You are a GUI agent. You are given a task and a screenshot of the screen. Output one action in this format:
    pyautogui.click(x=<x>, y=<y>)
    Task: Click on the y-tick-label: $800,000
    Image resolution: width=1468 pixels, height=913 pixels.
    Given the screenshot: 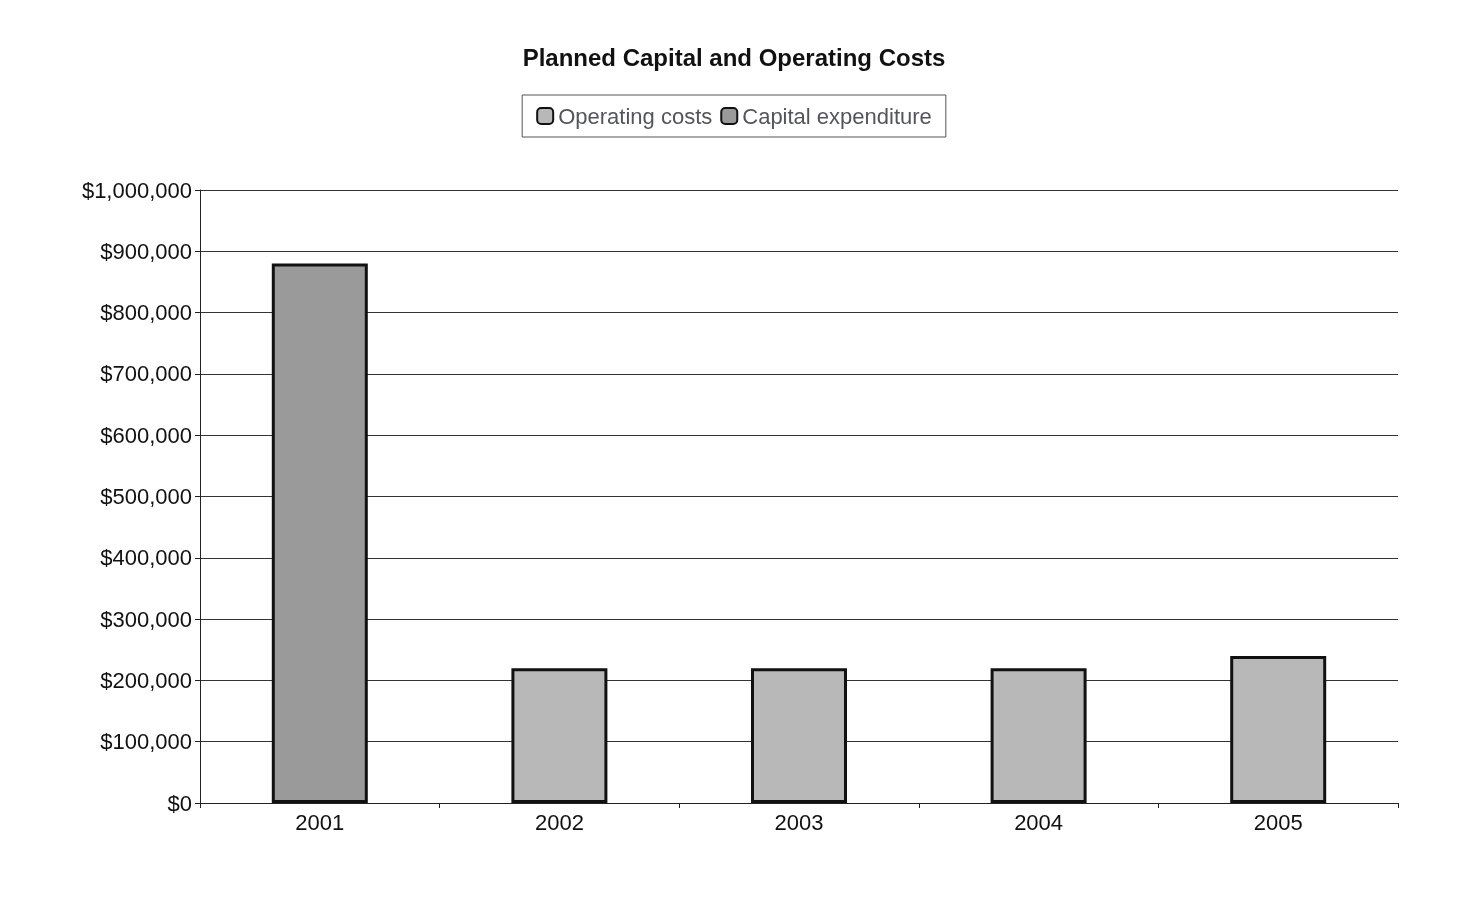 What is the action you would take?
    pyautogui.click(x=146, y=313)
    